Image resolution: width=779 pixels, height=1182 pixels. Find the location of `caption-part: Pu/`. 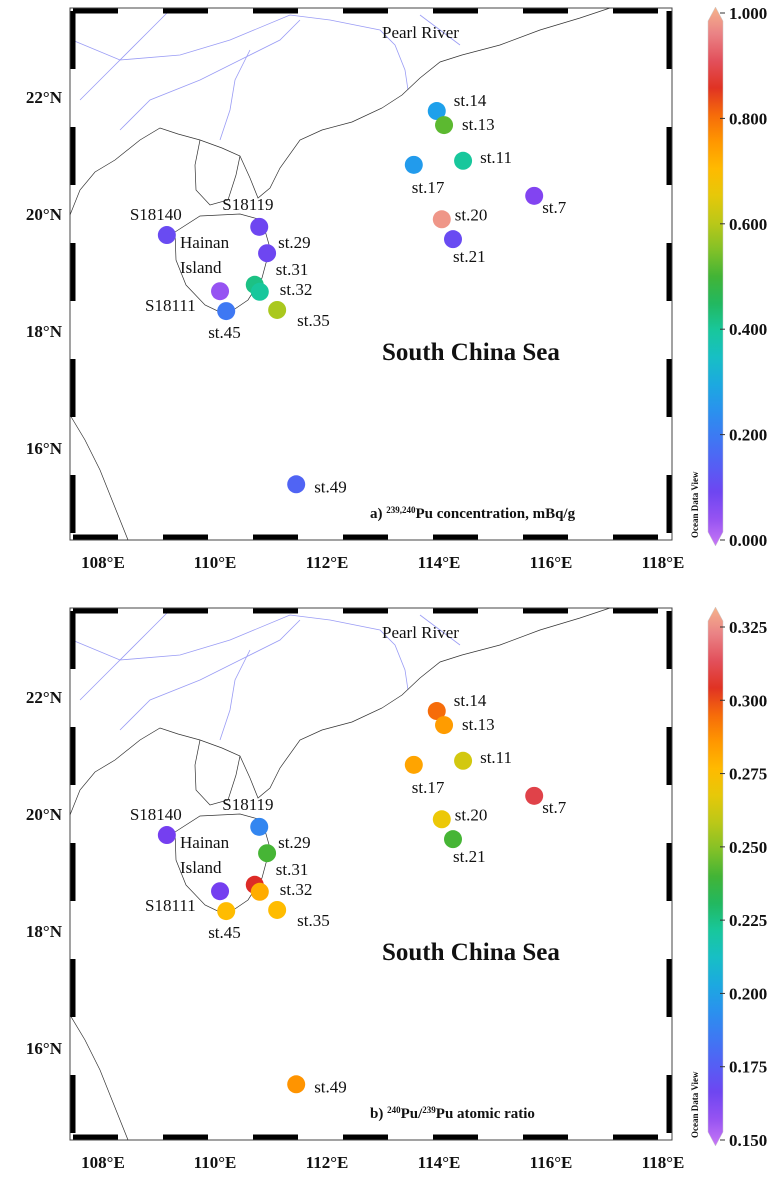

caption-part: Pu/ is located at coordinates (412, 1114).